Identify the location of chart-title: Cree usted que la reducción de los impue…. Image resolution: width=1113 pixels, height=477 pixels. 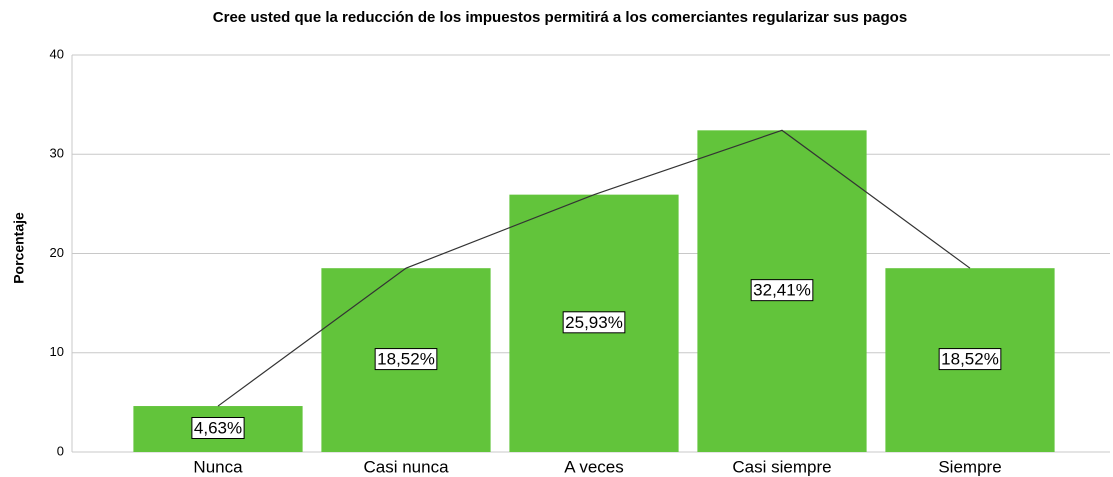
(560, 17).